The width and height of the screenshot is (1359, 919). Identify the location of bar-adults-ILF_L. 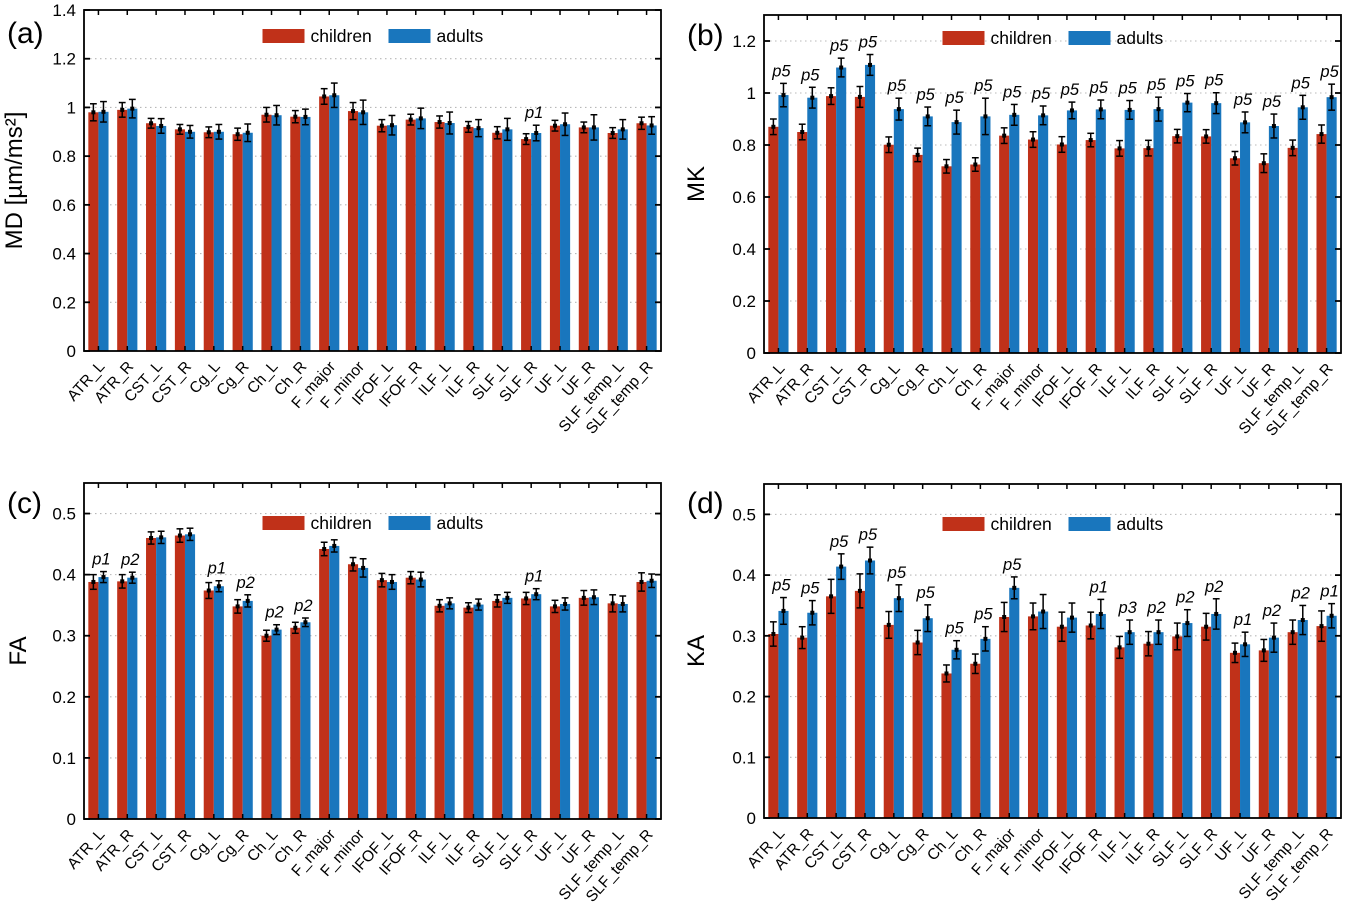
(1129, 725).